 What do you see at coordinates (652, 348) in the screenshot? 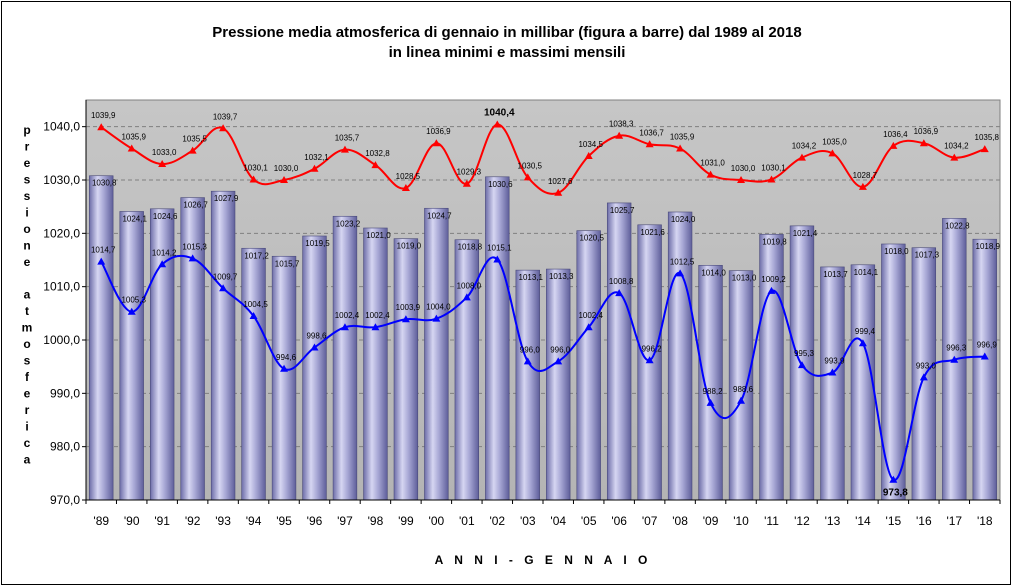
I see `min-value-label: 996,2` at bounding box center [652, 348].